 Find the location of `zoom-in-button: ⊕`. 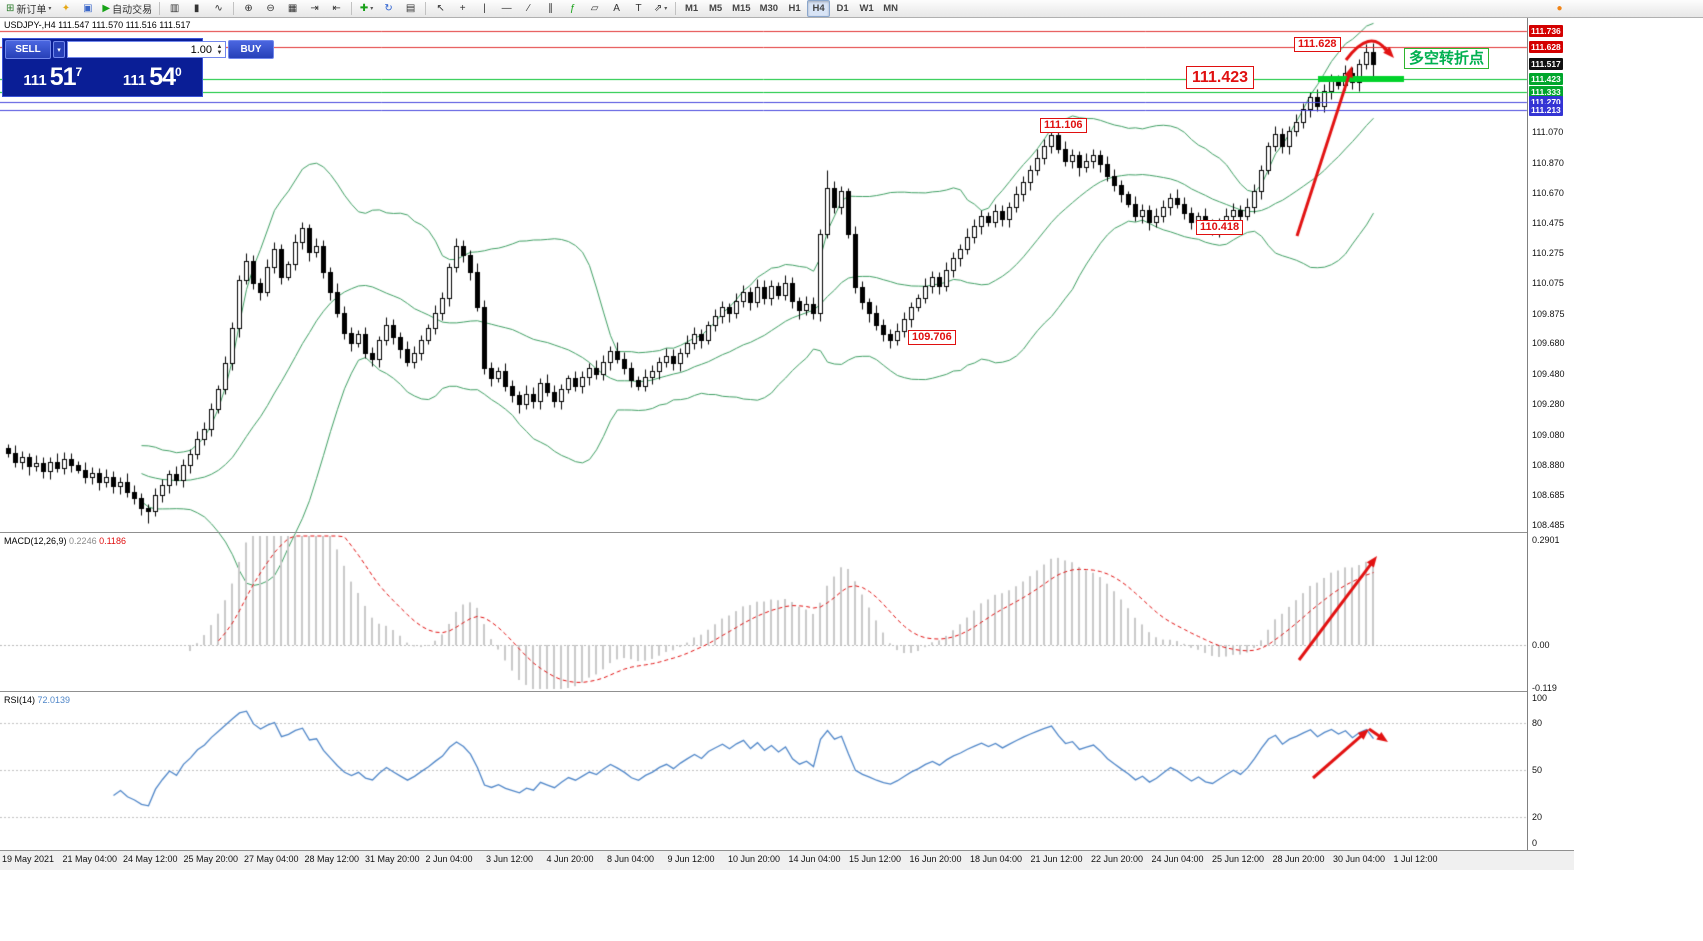

zoom-in-button: ⊕ is located at coordinates (248, 8).